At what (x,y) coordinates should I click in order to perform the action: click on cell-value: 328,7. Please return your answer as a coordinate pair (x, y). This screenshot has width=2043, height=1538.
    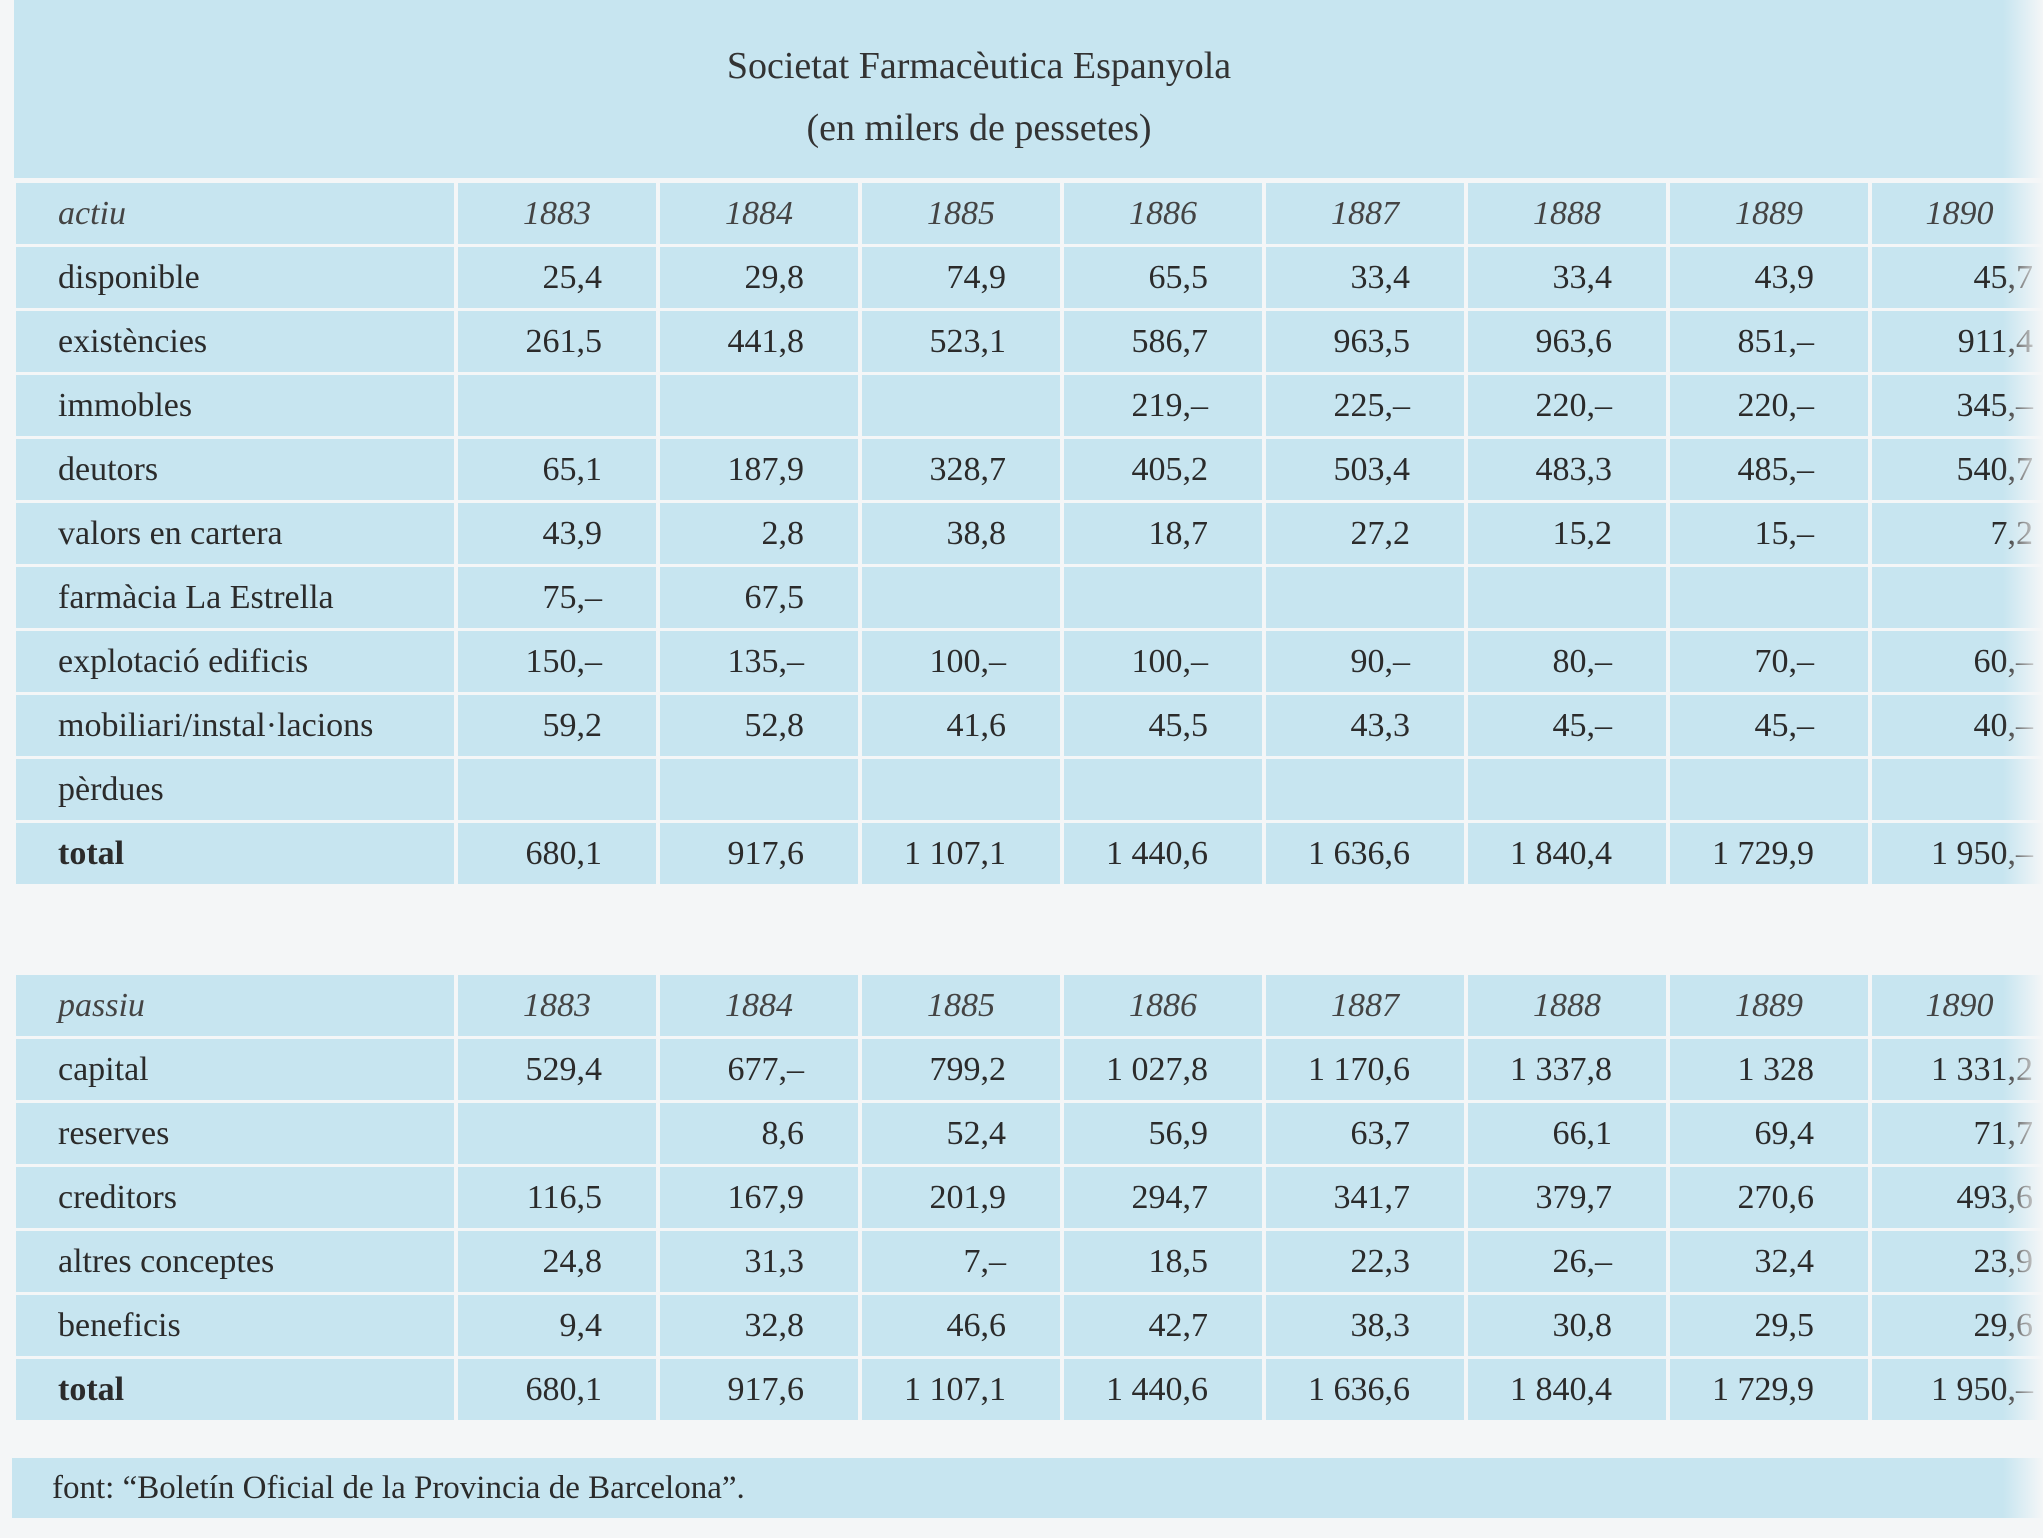
    Looking at the image, I should click on (961, 469).